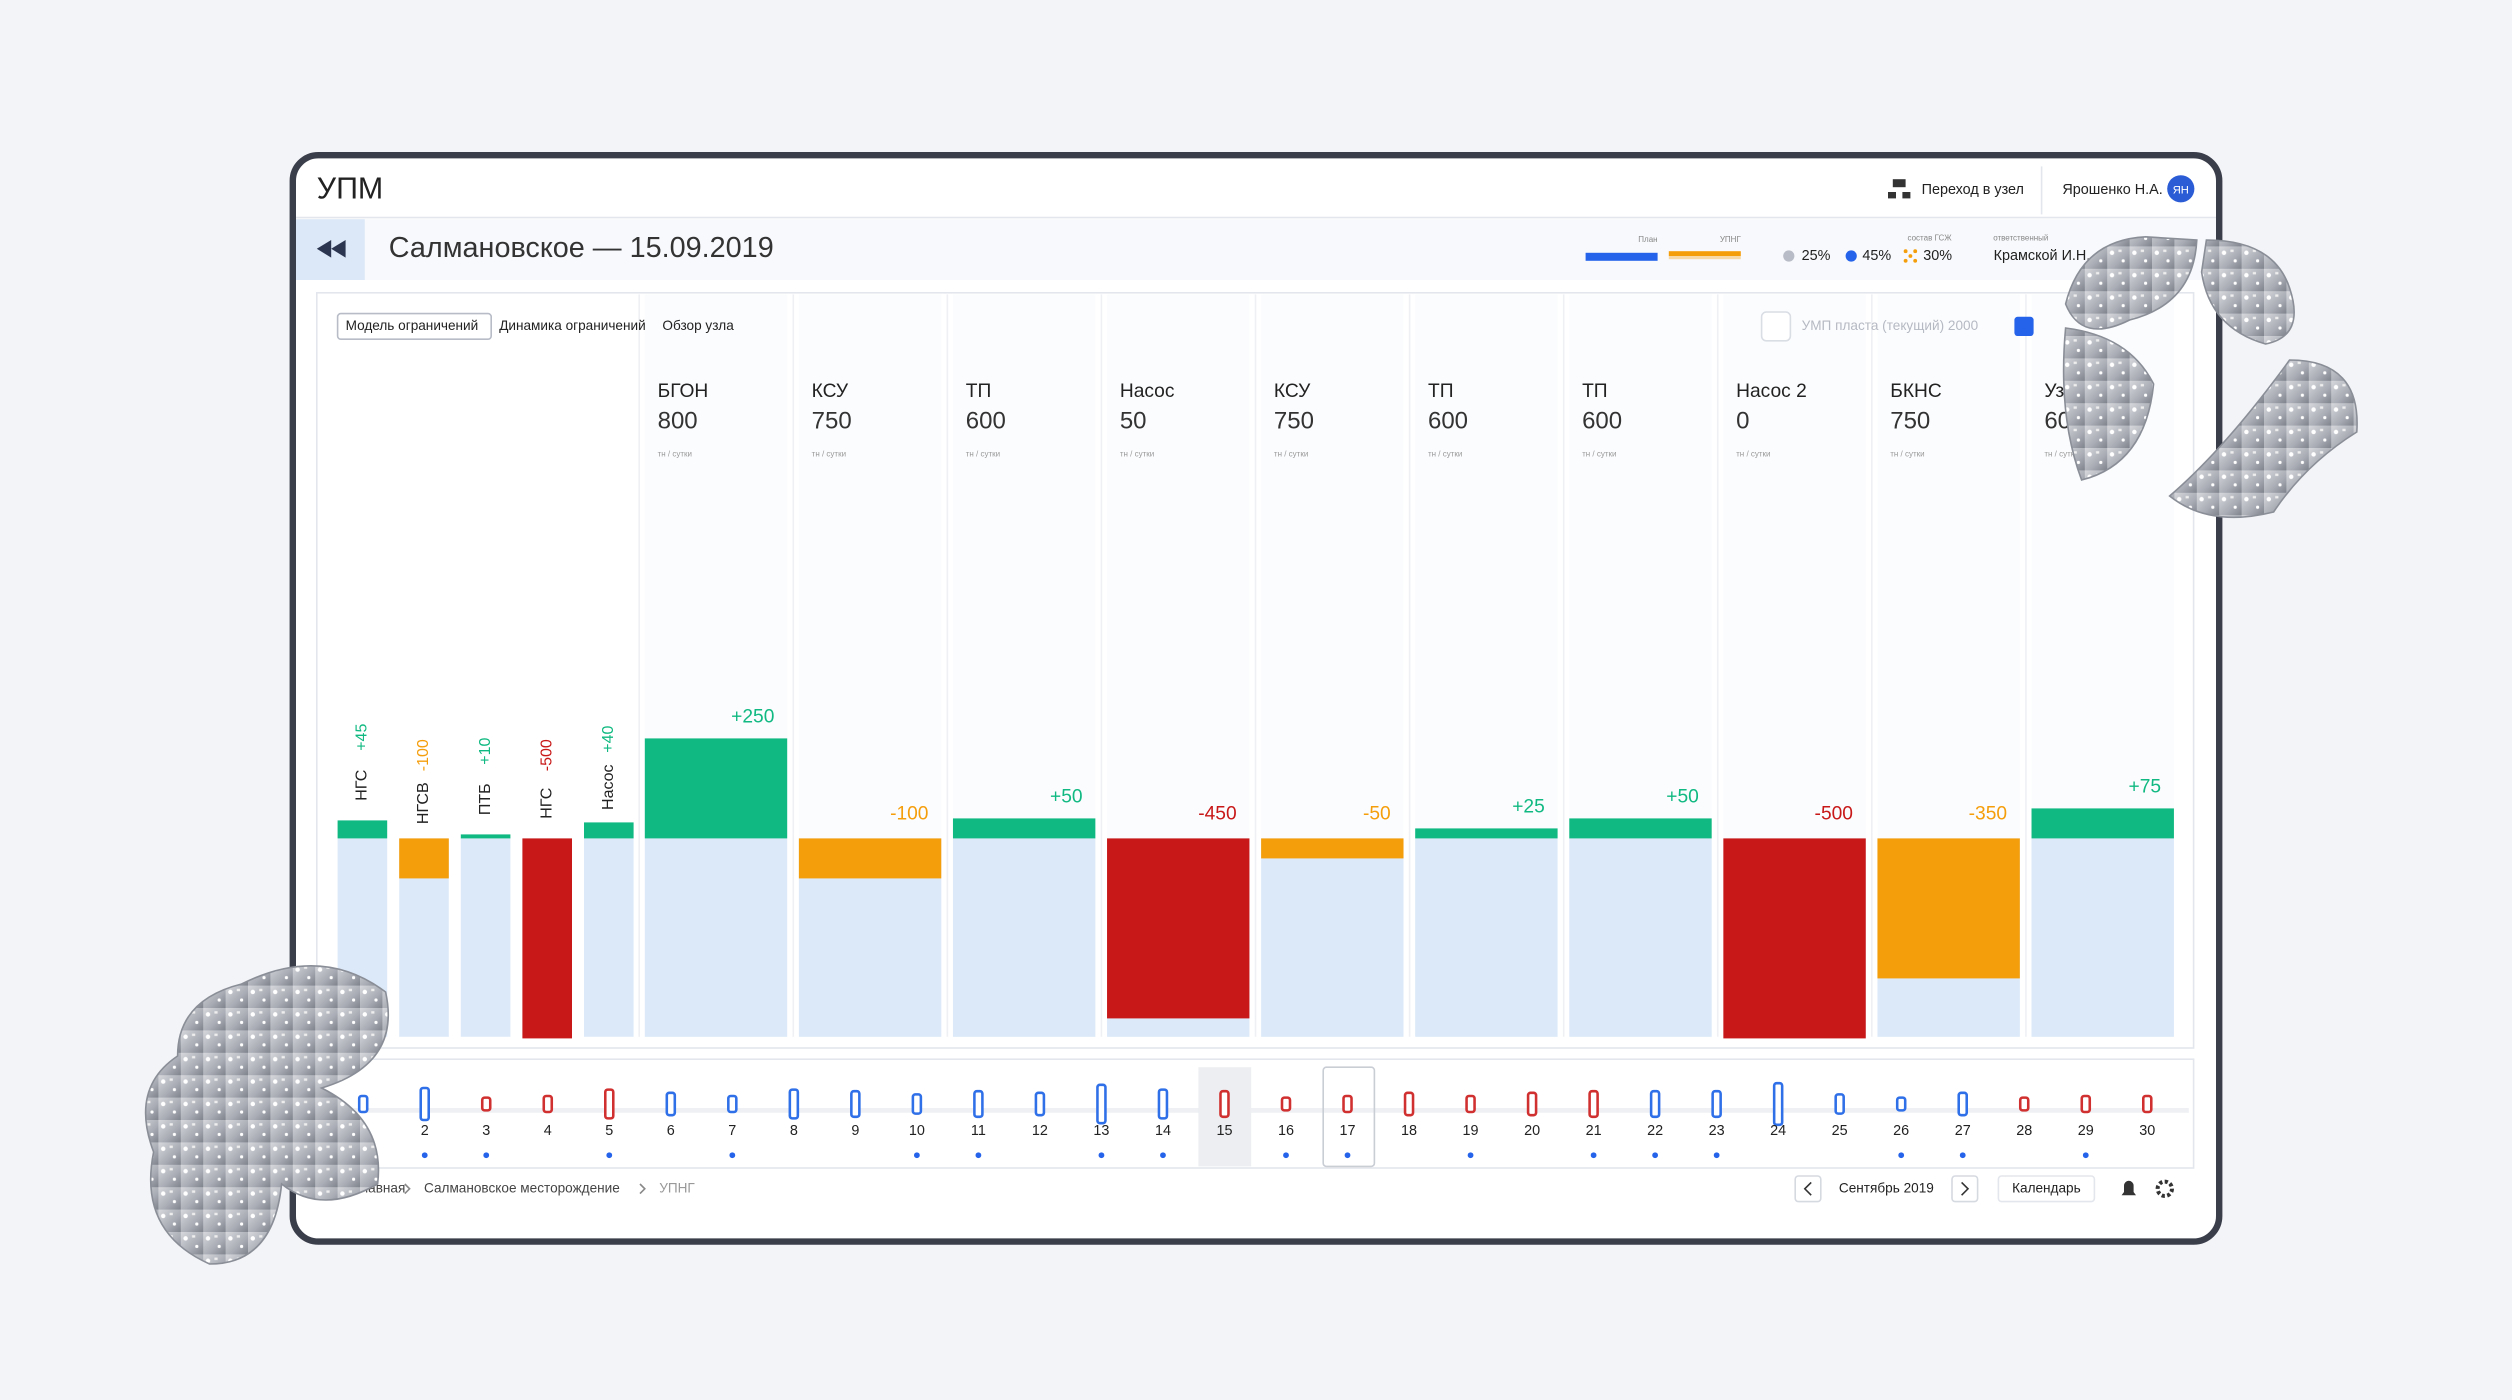 The height and width of the screenshot is (1400, 2512). What do you see at coordinates (1594, 1131) in the screenshot?
I see `day-label: 21` at bounding box center [1594, 1131].